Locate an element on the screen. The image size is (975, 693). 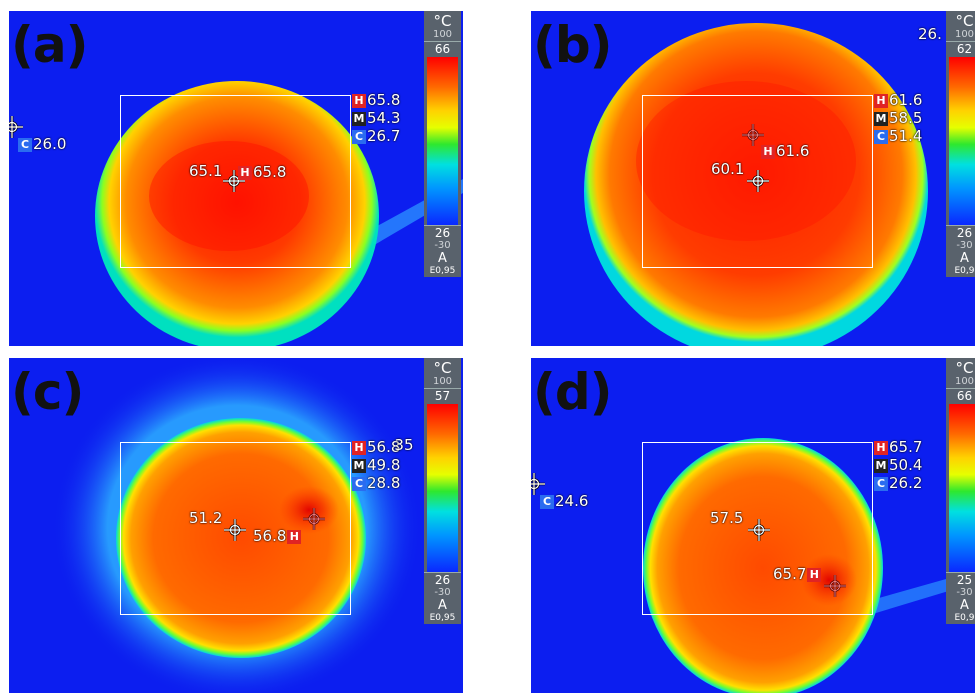
panel-label: (c) is located at coordinates (47, 392).